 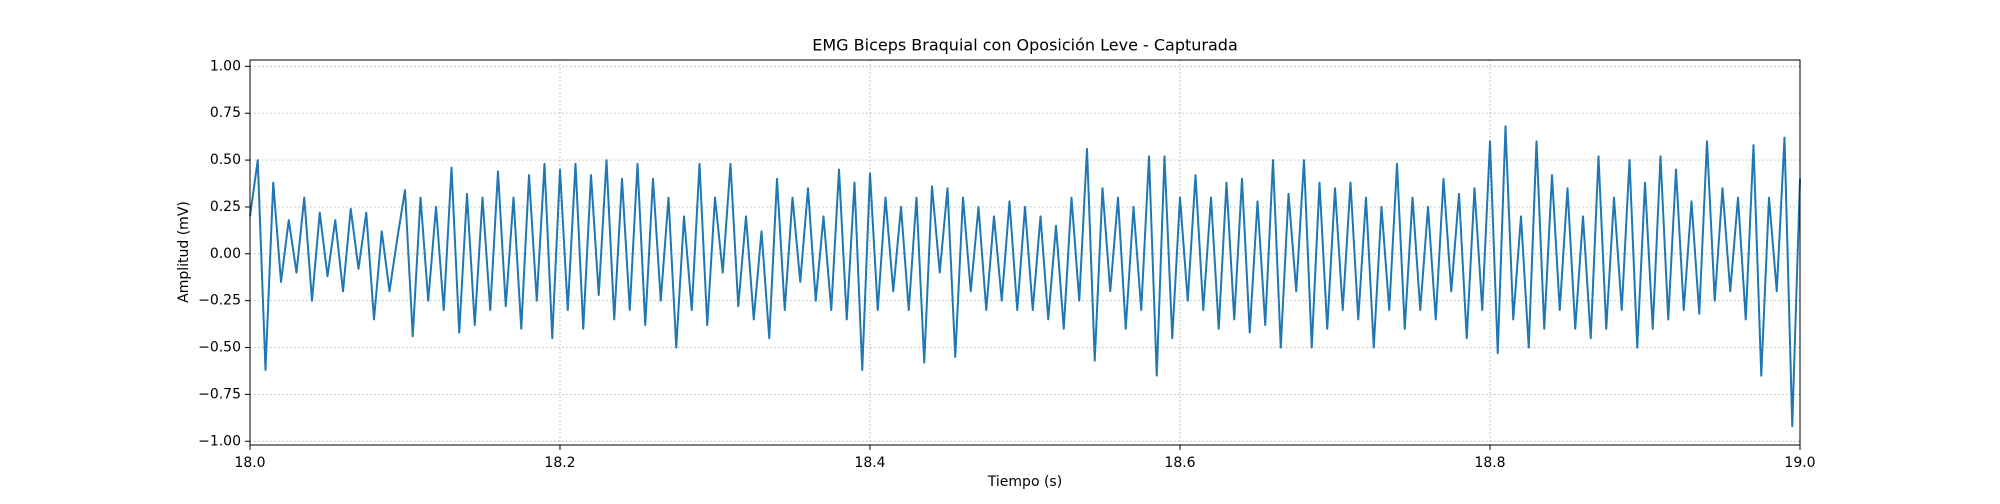 I want to click on x-tick-label: 18.2, so click(x=559, y=463).